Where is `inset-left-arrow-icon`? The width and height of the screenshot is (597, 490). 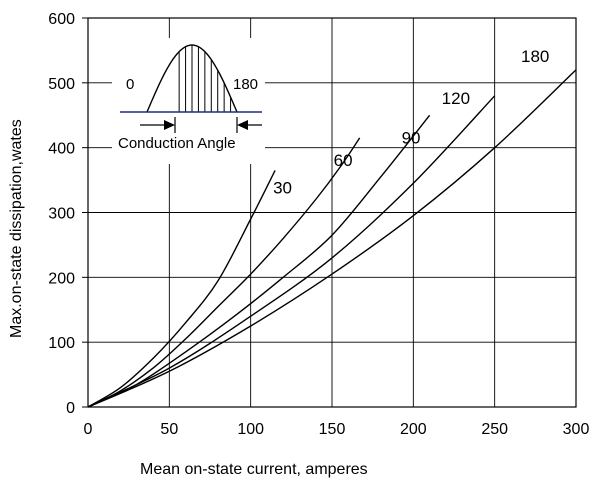 inset-left-arrow-icon is located at coordinates (169, 125).